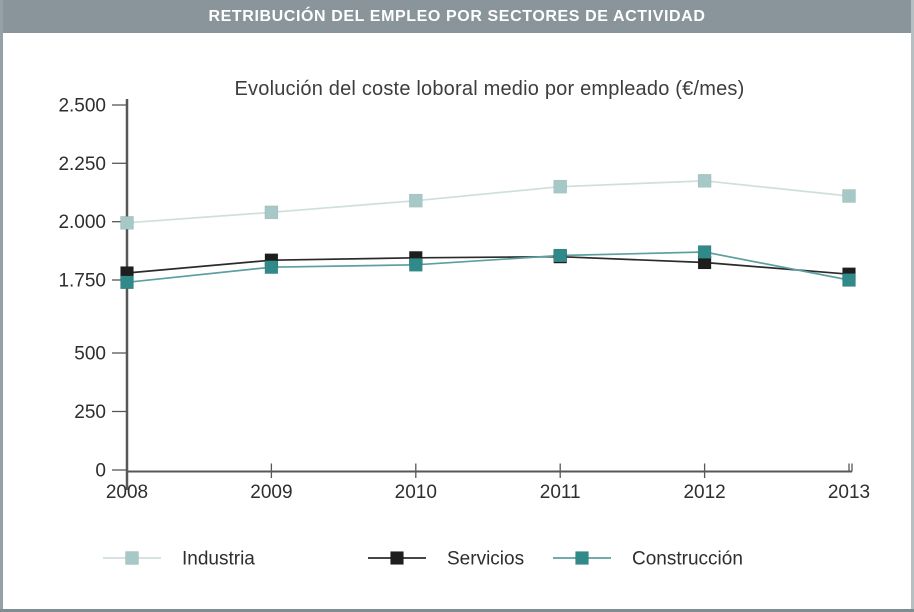  What do you see at coordinates (218, 559) in the screenshot?
I see `legend-label-industria: Industria` at bounding box center [218, 559].